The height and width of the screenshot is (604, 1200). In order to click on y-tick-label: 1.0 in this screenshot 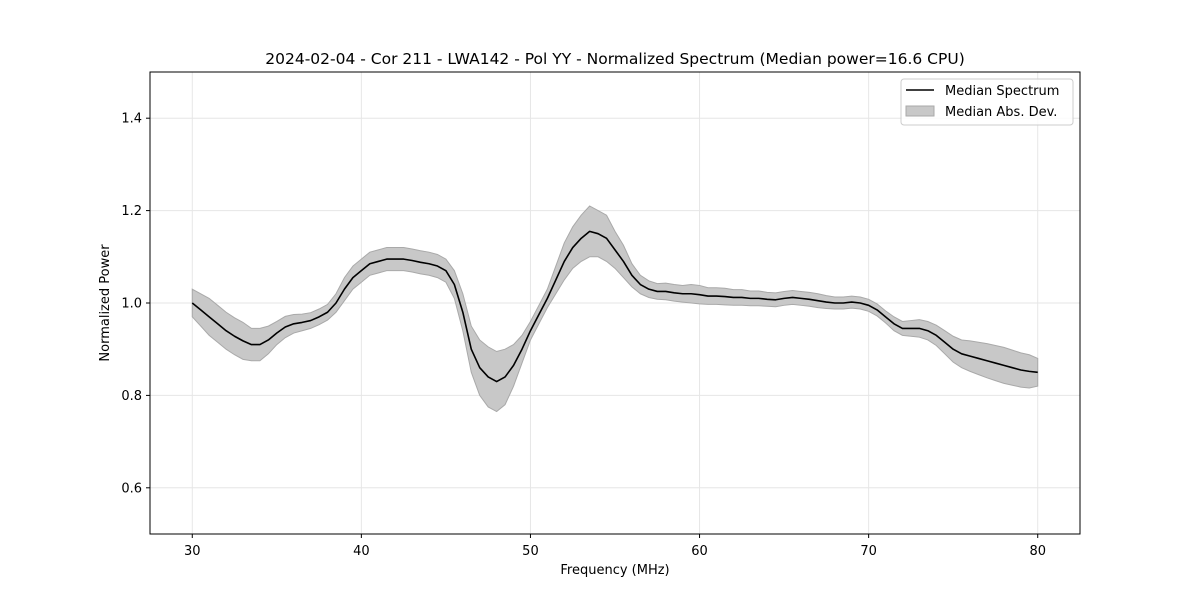, I will do `click(131, 304)`.